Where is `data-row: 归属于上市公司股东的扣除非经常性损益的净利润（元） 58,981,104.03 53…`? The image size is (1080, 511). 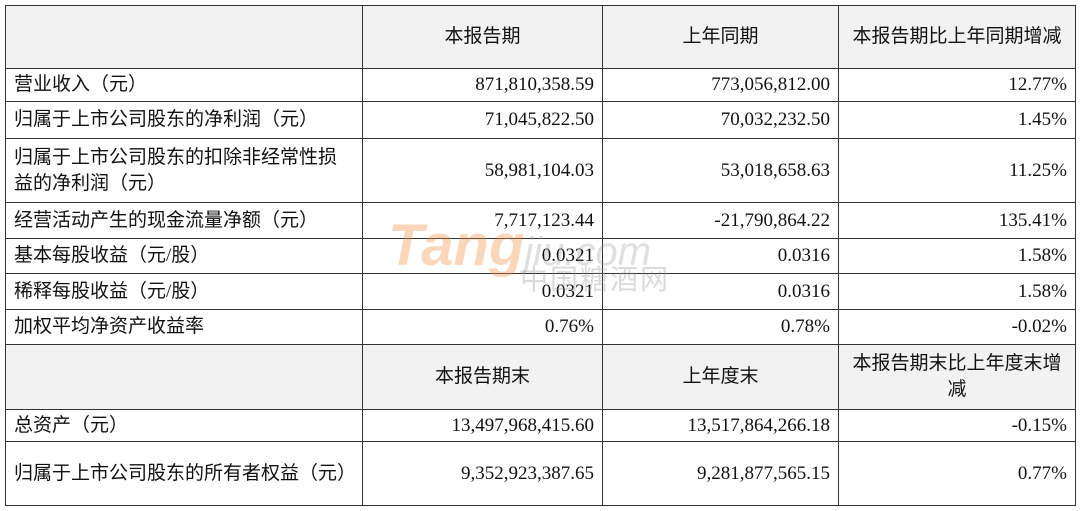
data-row: 归属于上市公司股东的扣除非经常性损益的净利润（元） 58,981,104.03 53… is located at coordinates (540, 170).